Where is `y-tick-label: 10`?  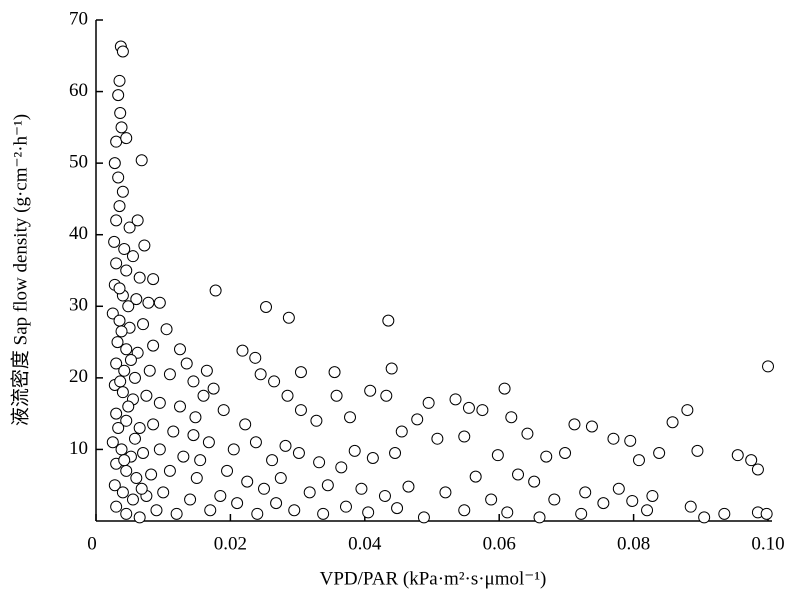 y-tick-label: 10 is located at coordinates (78, 448).